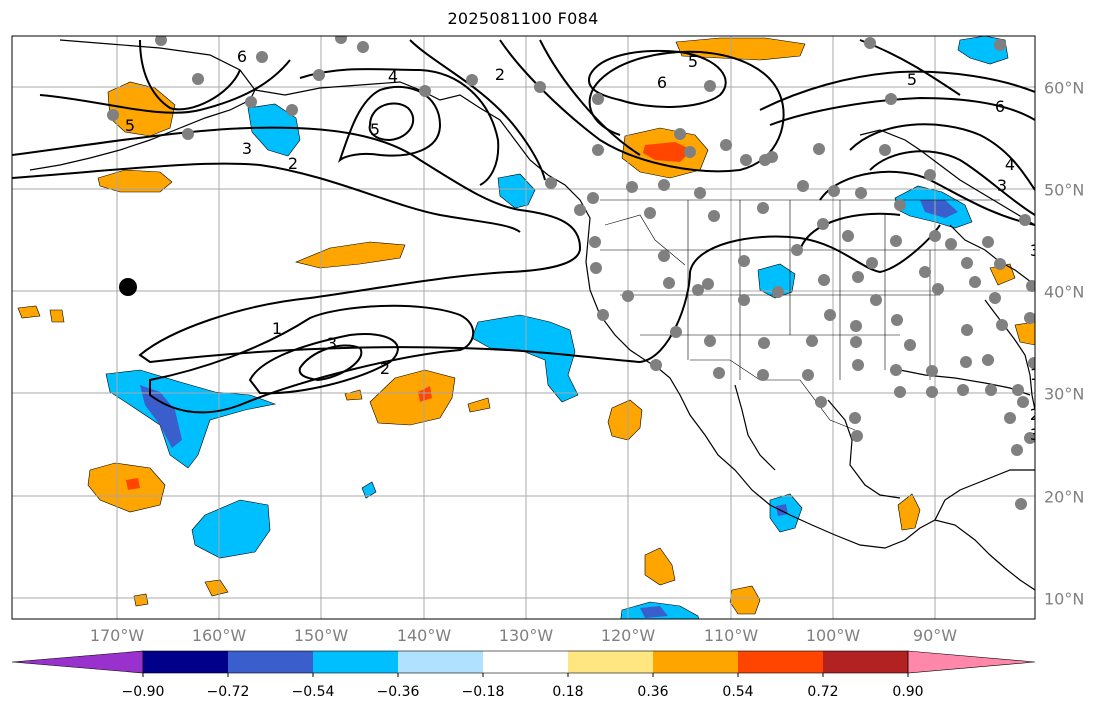 Image resolution: width=1105 pixels, height=712 pixels. I want to click on colorbar-tick-label: 0.90, so click(908, 692).